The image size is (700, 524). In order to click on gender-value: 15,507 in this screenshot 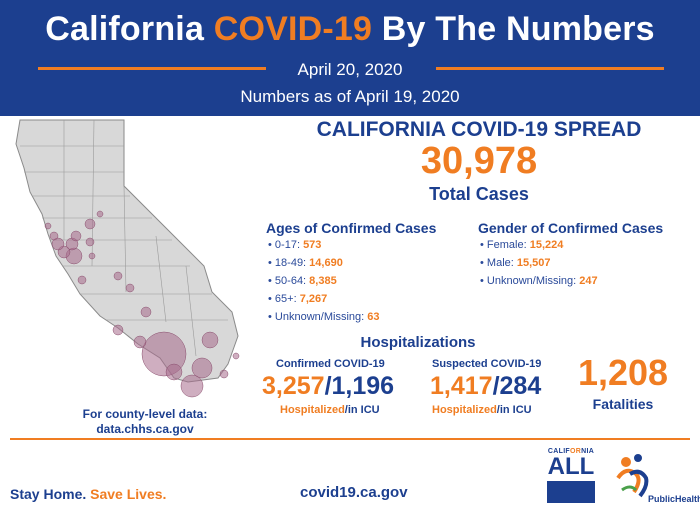, I will do `click(533, 263)`.